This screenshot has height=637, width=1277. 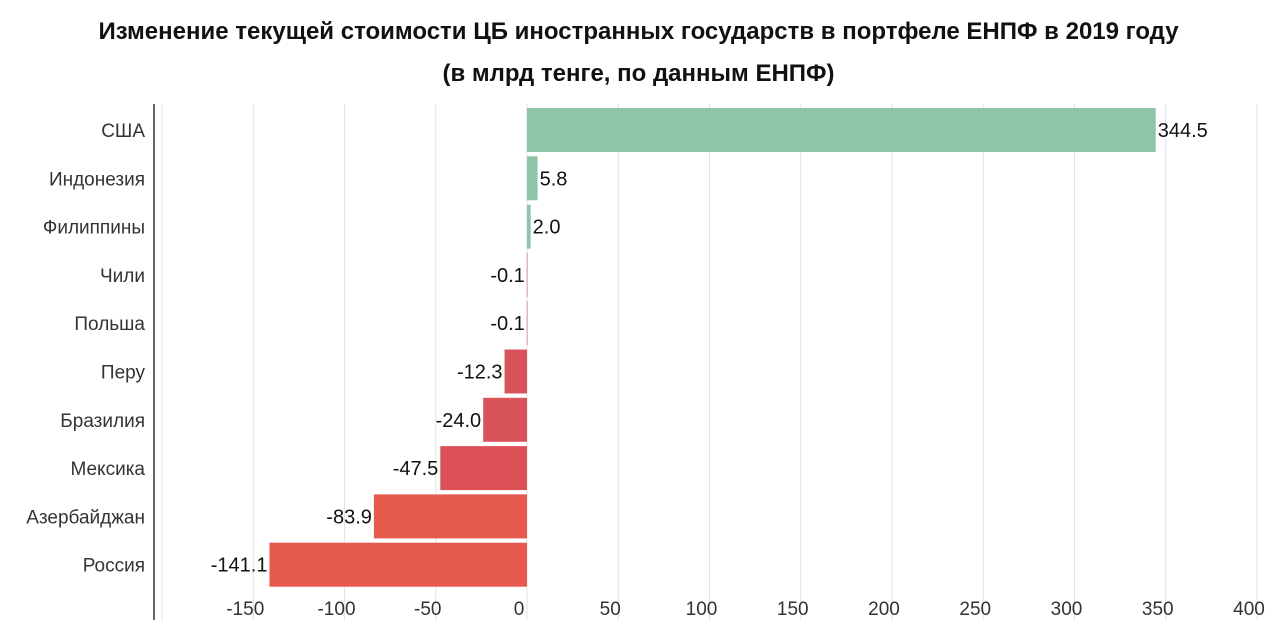 I want to click on category-label: Россия, so click(x=114, y=566).